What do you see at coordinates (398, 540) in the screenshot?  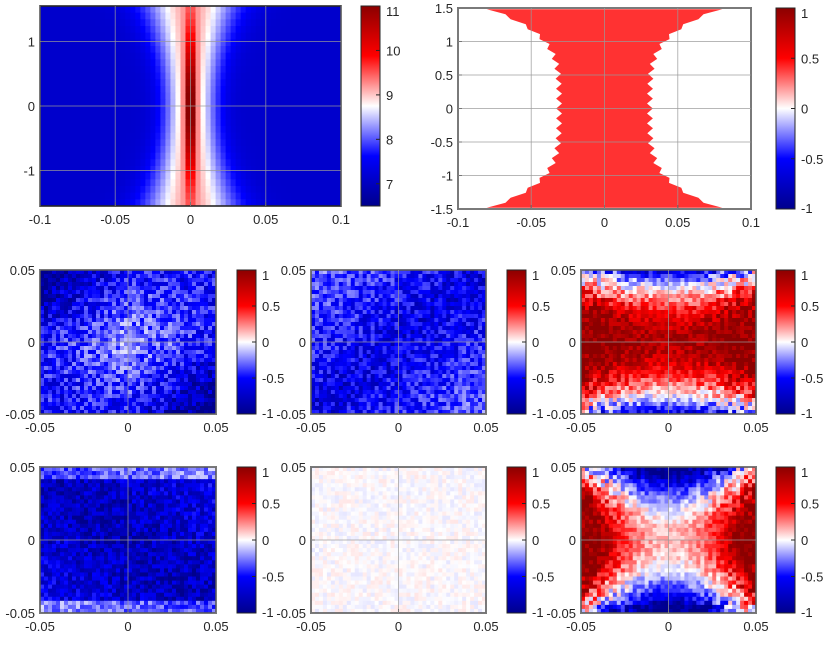 I see `heatmap-image-p7` at bounding box center [398, 540].